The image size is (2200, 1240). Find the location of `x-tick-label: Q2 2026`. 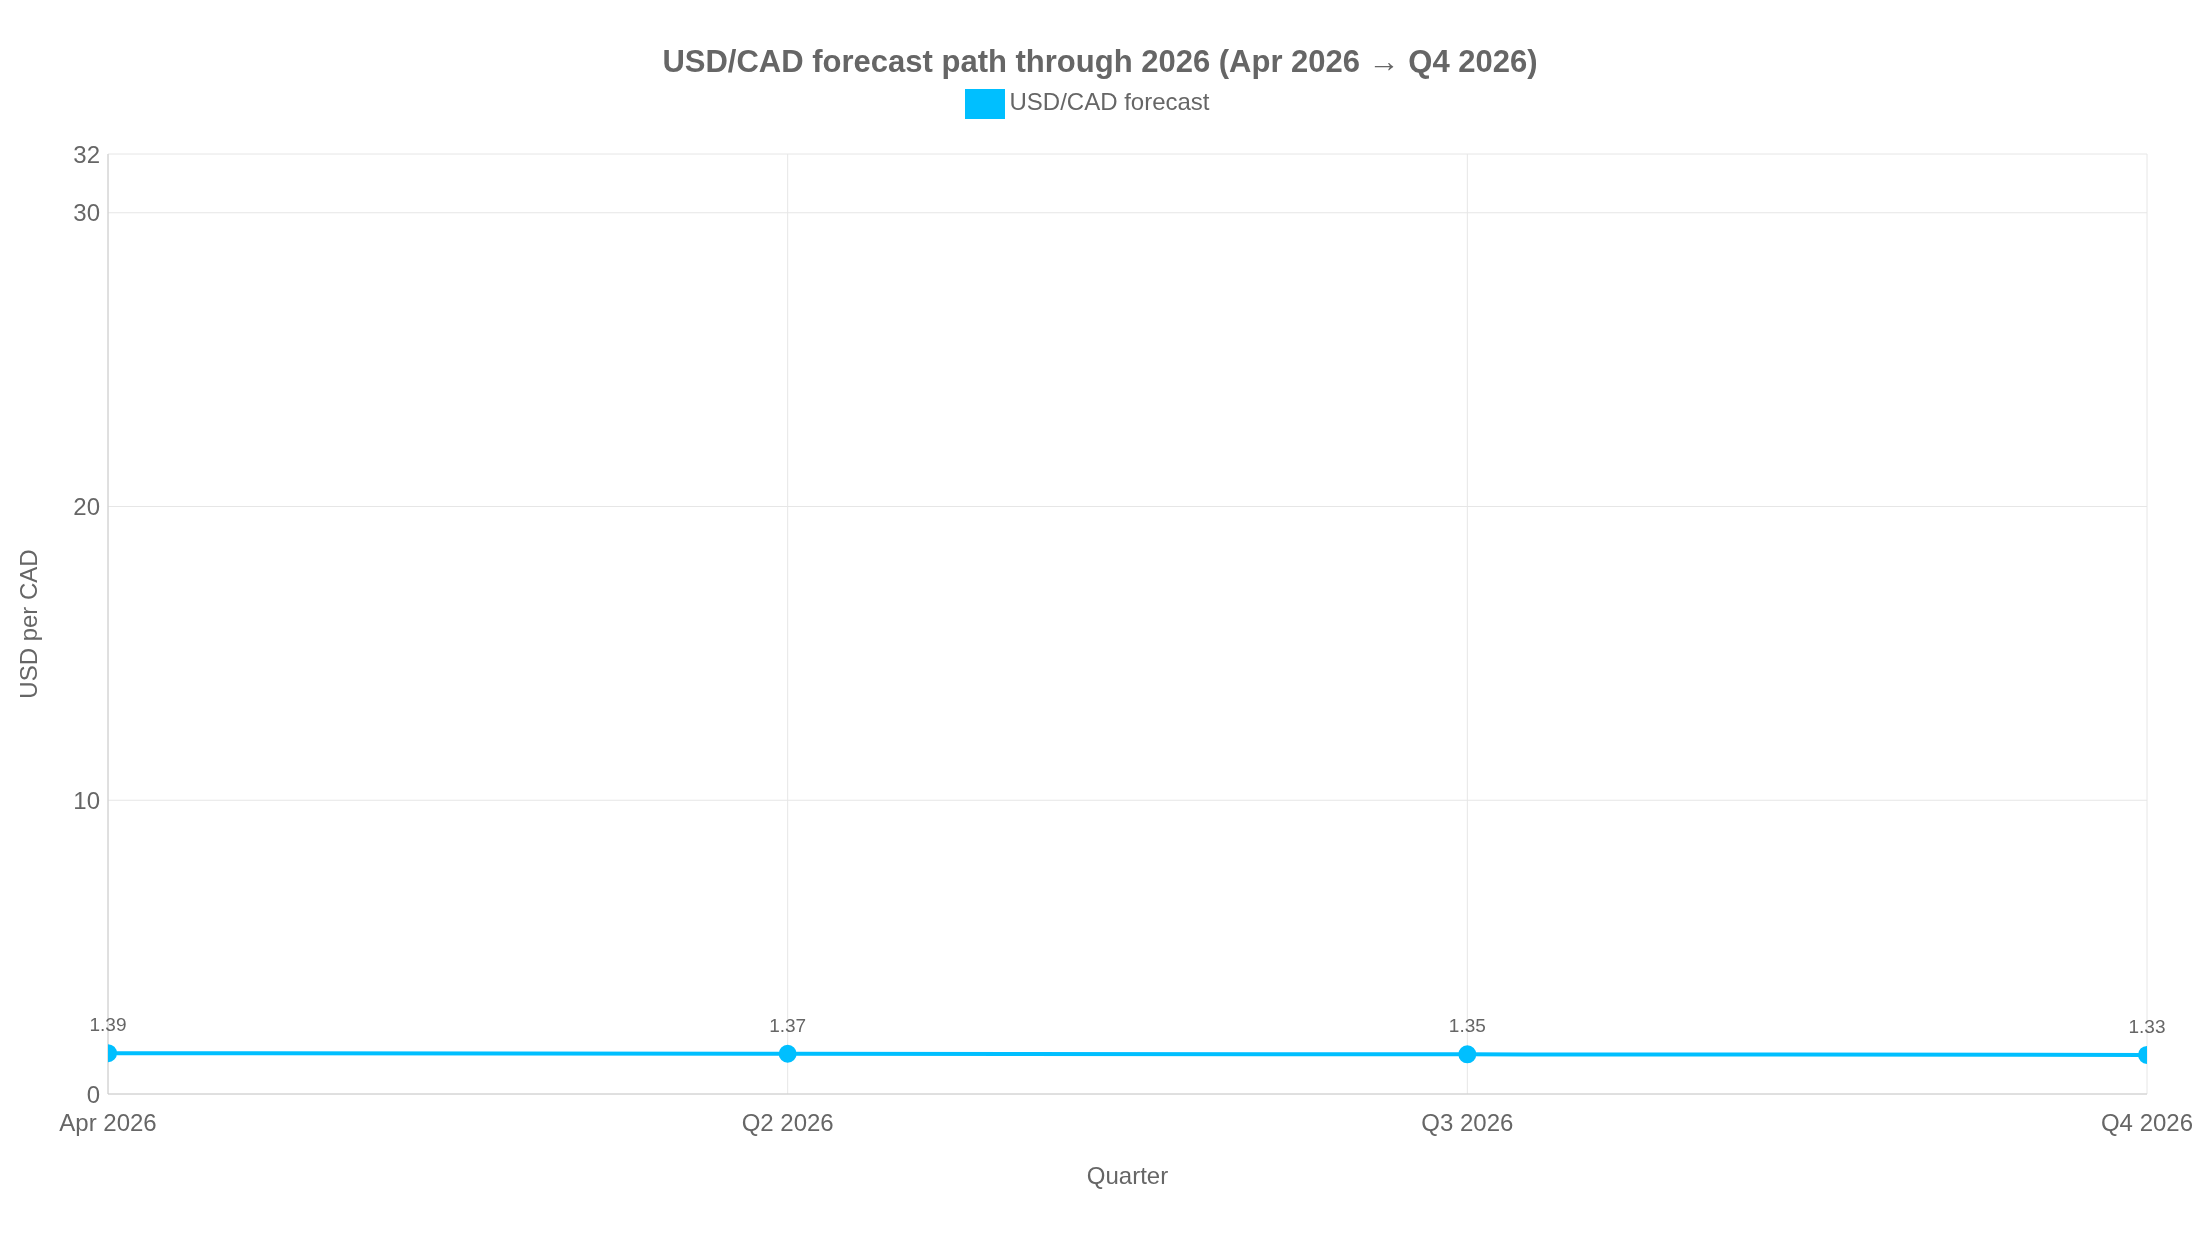

x-tick-label: Q2 2026 is located at coordinates (787, 1123).